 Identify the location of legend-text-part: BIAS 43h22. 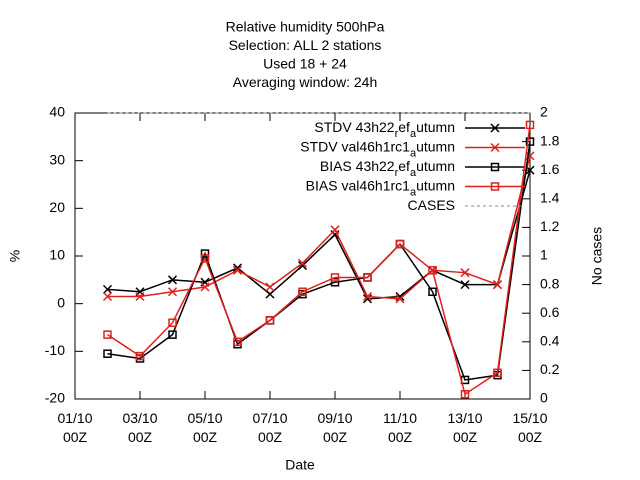
(357, 166).